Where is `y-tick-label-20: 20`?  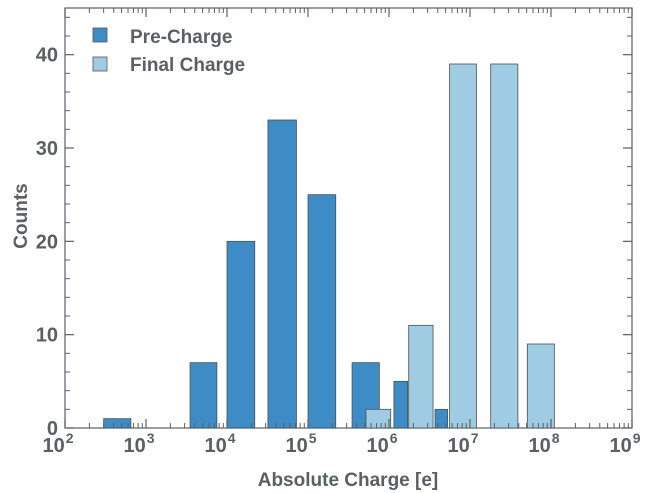
y-tick-label-20: 20 is located at coordinates (47, 242).